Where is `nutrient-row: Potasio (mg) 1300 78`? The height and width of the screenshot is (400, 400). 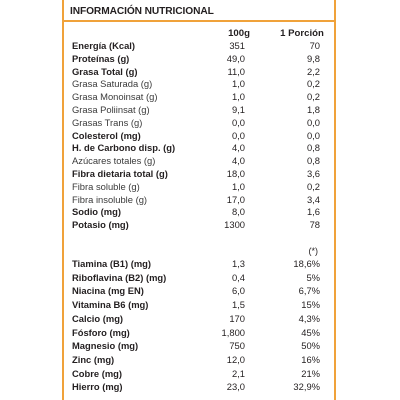
nutrient-row: Potasio (mg) 1300 78 is located at coordinates (199, 225).